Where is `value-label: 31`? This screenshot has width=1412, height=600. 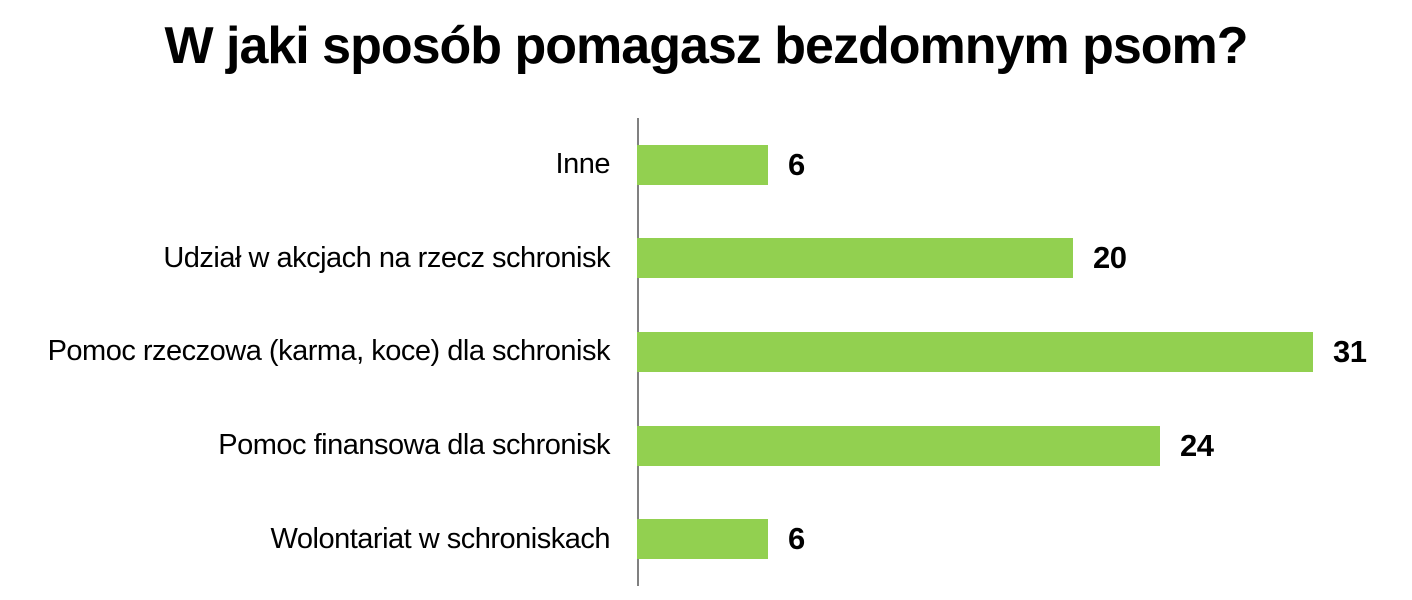 value-label: 31 is located at coordinates (1350, 351).